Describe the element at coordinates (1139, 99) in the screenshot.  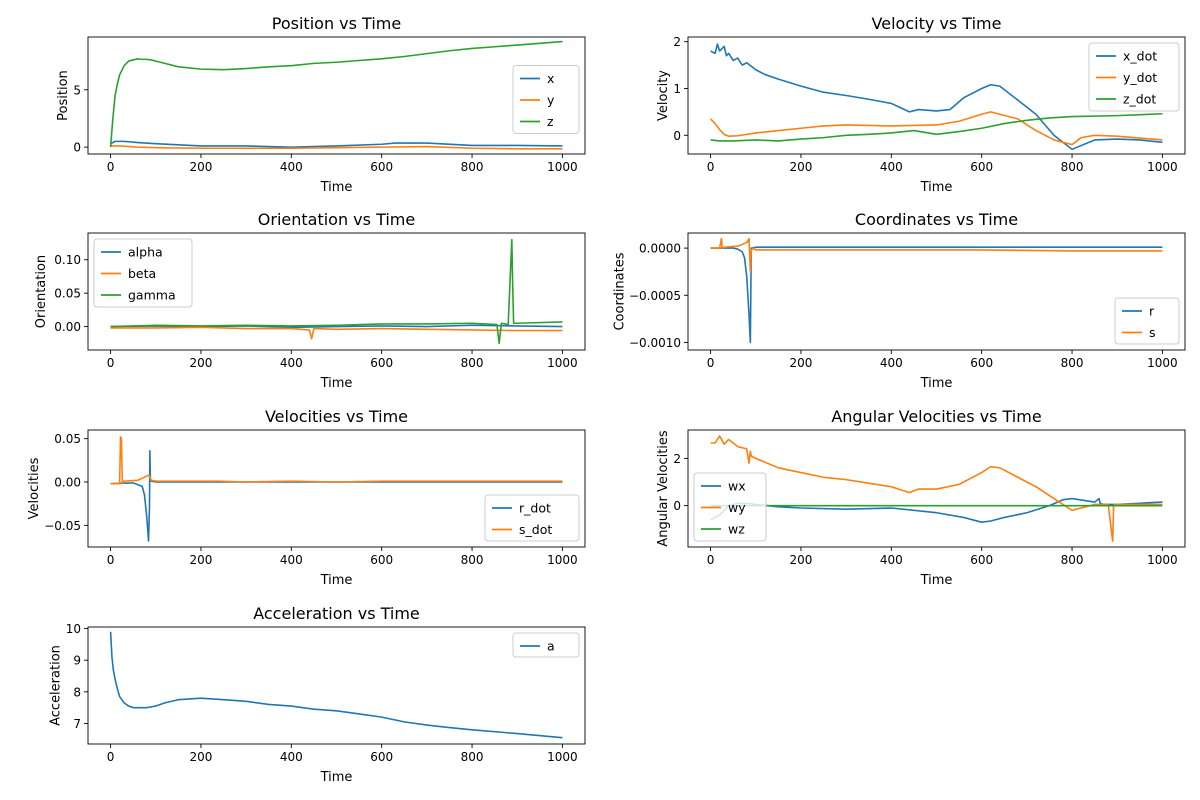
I see `legend-entry: z_dot` at that location.